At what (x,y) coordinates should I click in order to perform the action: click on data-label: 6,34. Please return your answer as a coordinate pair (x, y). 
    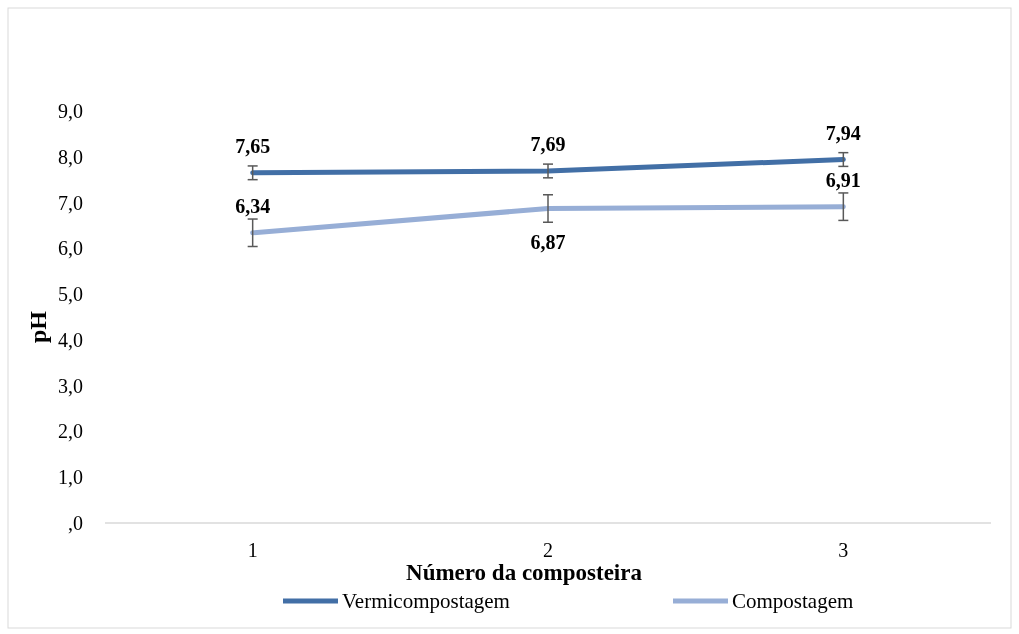
    Looking at the image, I should click on (253, 205).